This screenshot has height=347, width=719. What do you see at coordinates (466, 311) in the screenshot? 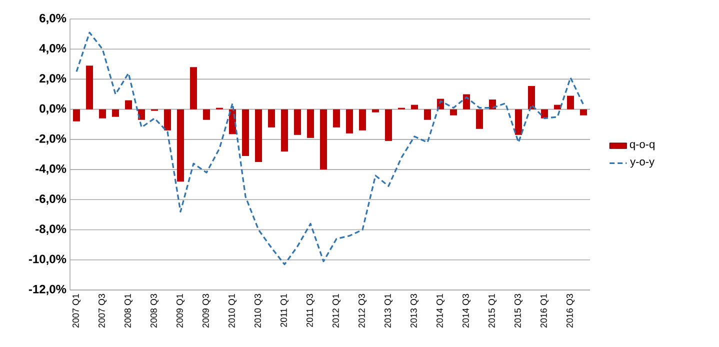
I see `x-tick-label: 2014 Q3` at bounding box center [466, 311].